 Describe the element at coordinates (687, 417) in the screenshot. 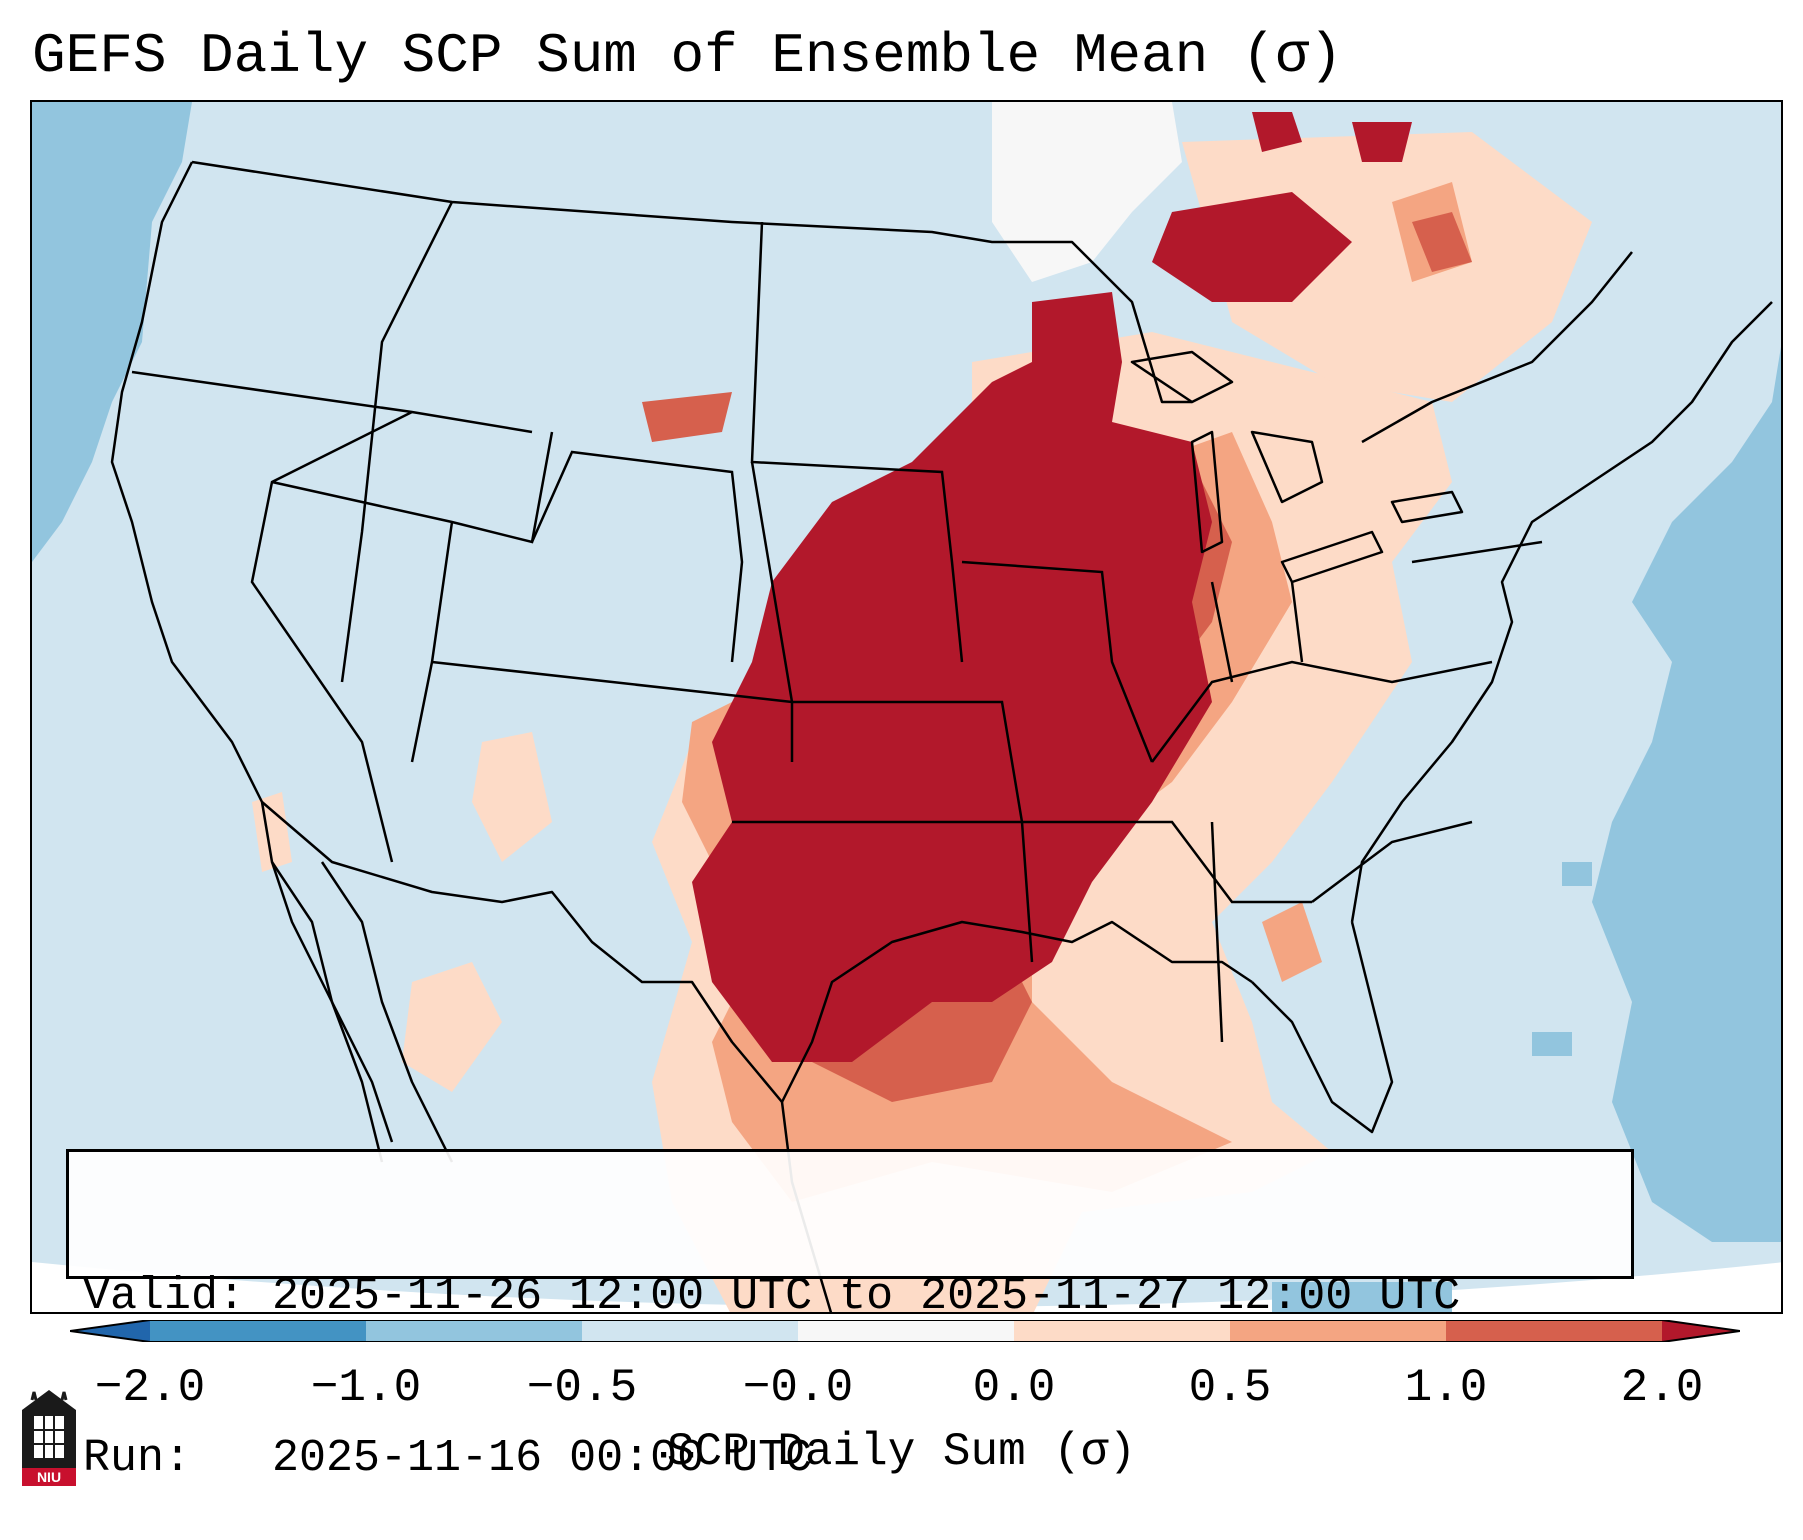

I see `montana-strong-area` at that location.